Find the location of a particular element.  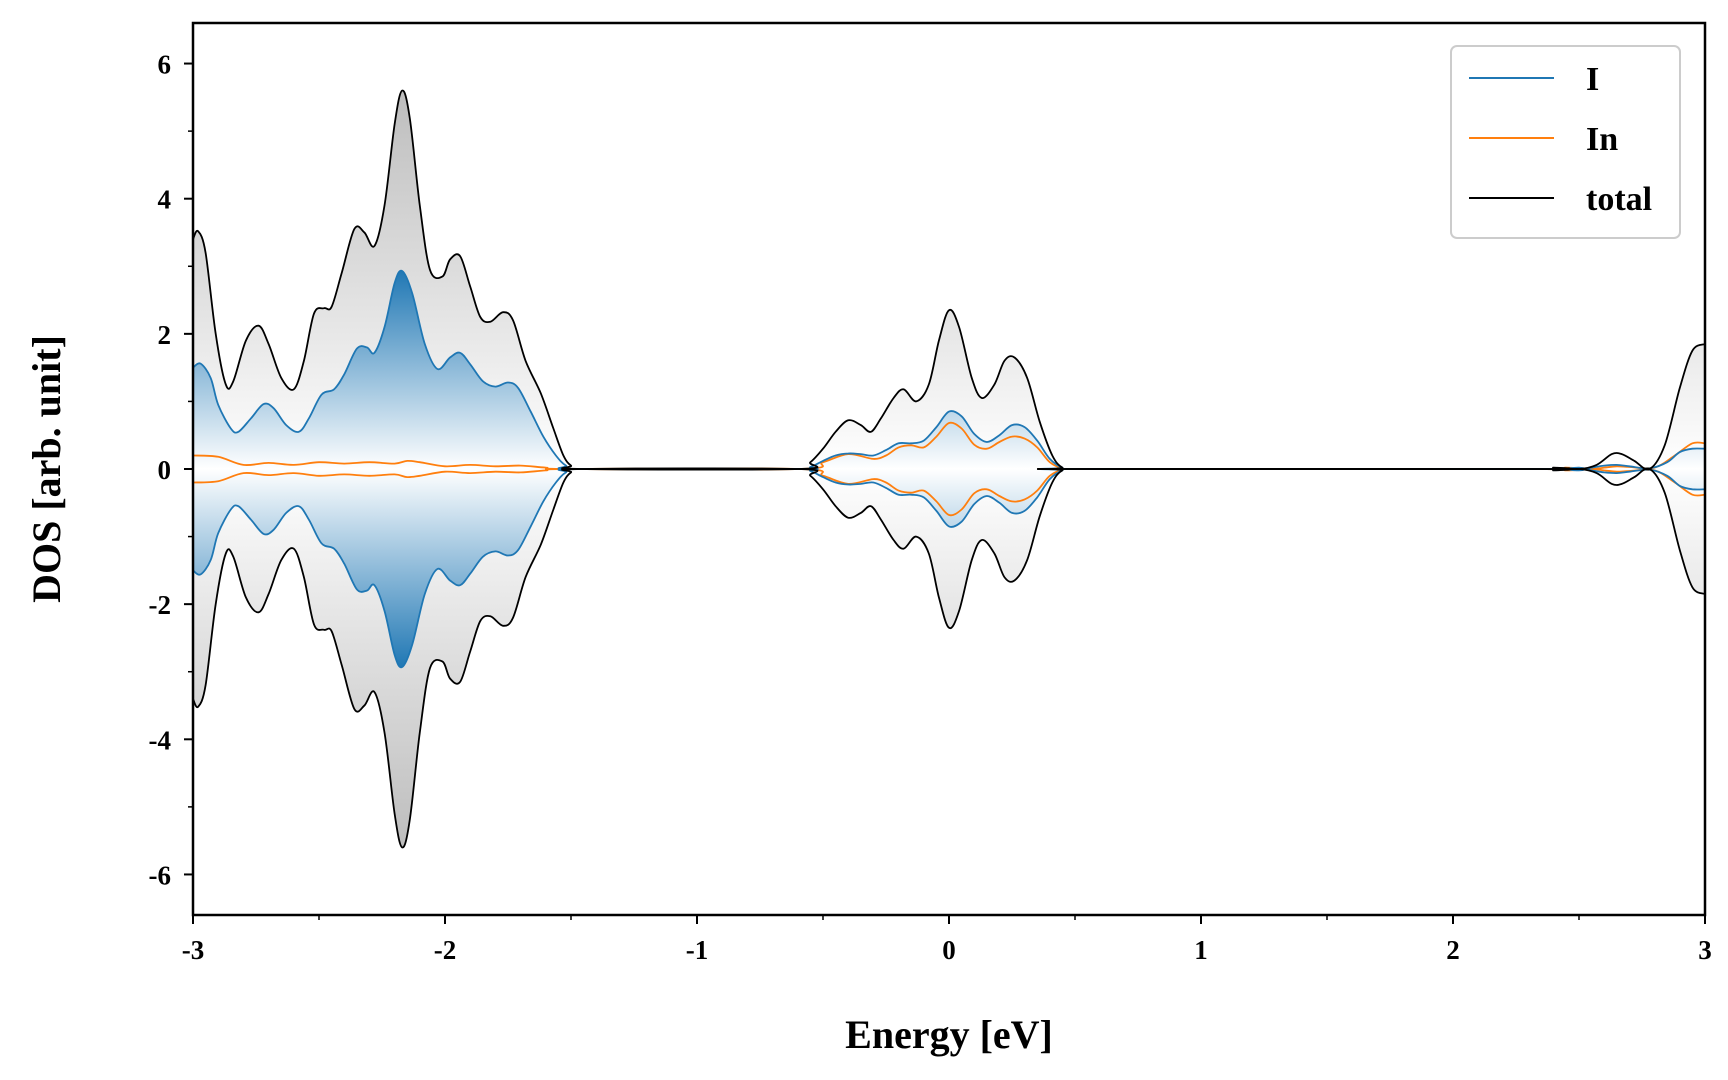

x-tick-label: -3 is located at coordinates (193, 950).